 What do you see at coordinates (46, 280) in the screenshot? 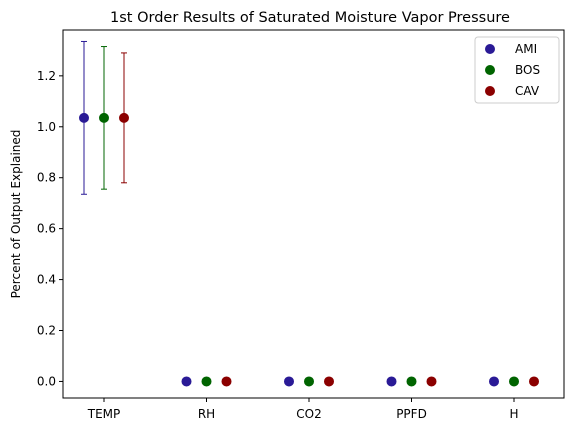
I see `y-tick-label: 0.4` at bounding box center [46, 280].